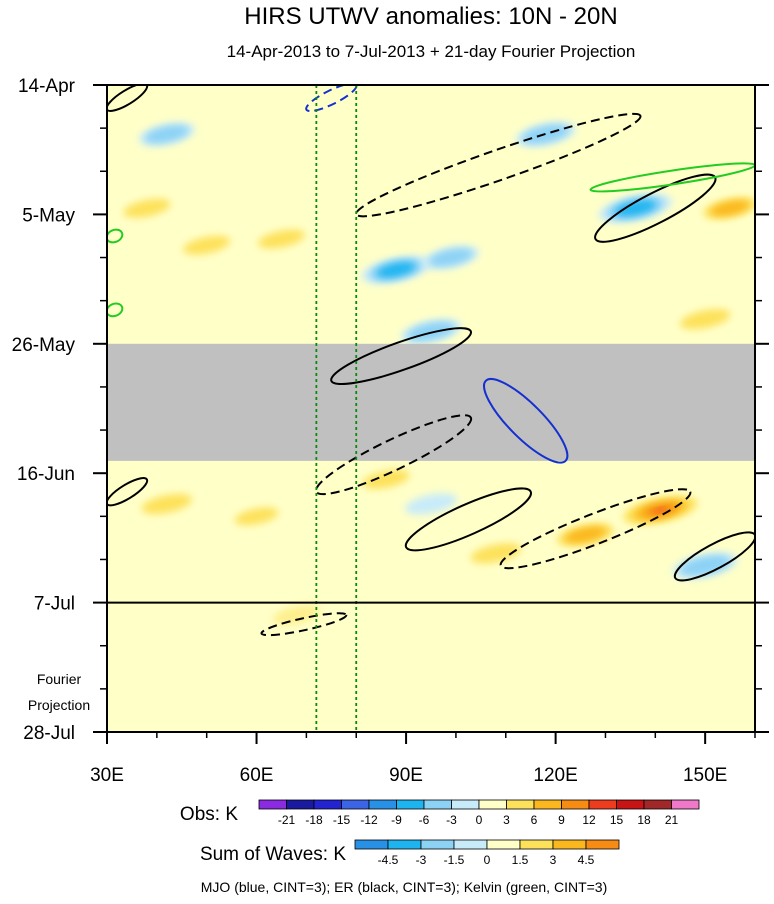  Describe the element at coordinates (49, 733) in the screenshot. I see `y-tick-label: 28-Jul` at that location.